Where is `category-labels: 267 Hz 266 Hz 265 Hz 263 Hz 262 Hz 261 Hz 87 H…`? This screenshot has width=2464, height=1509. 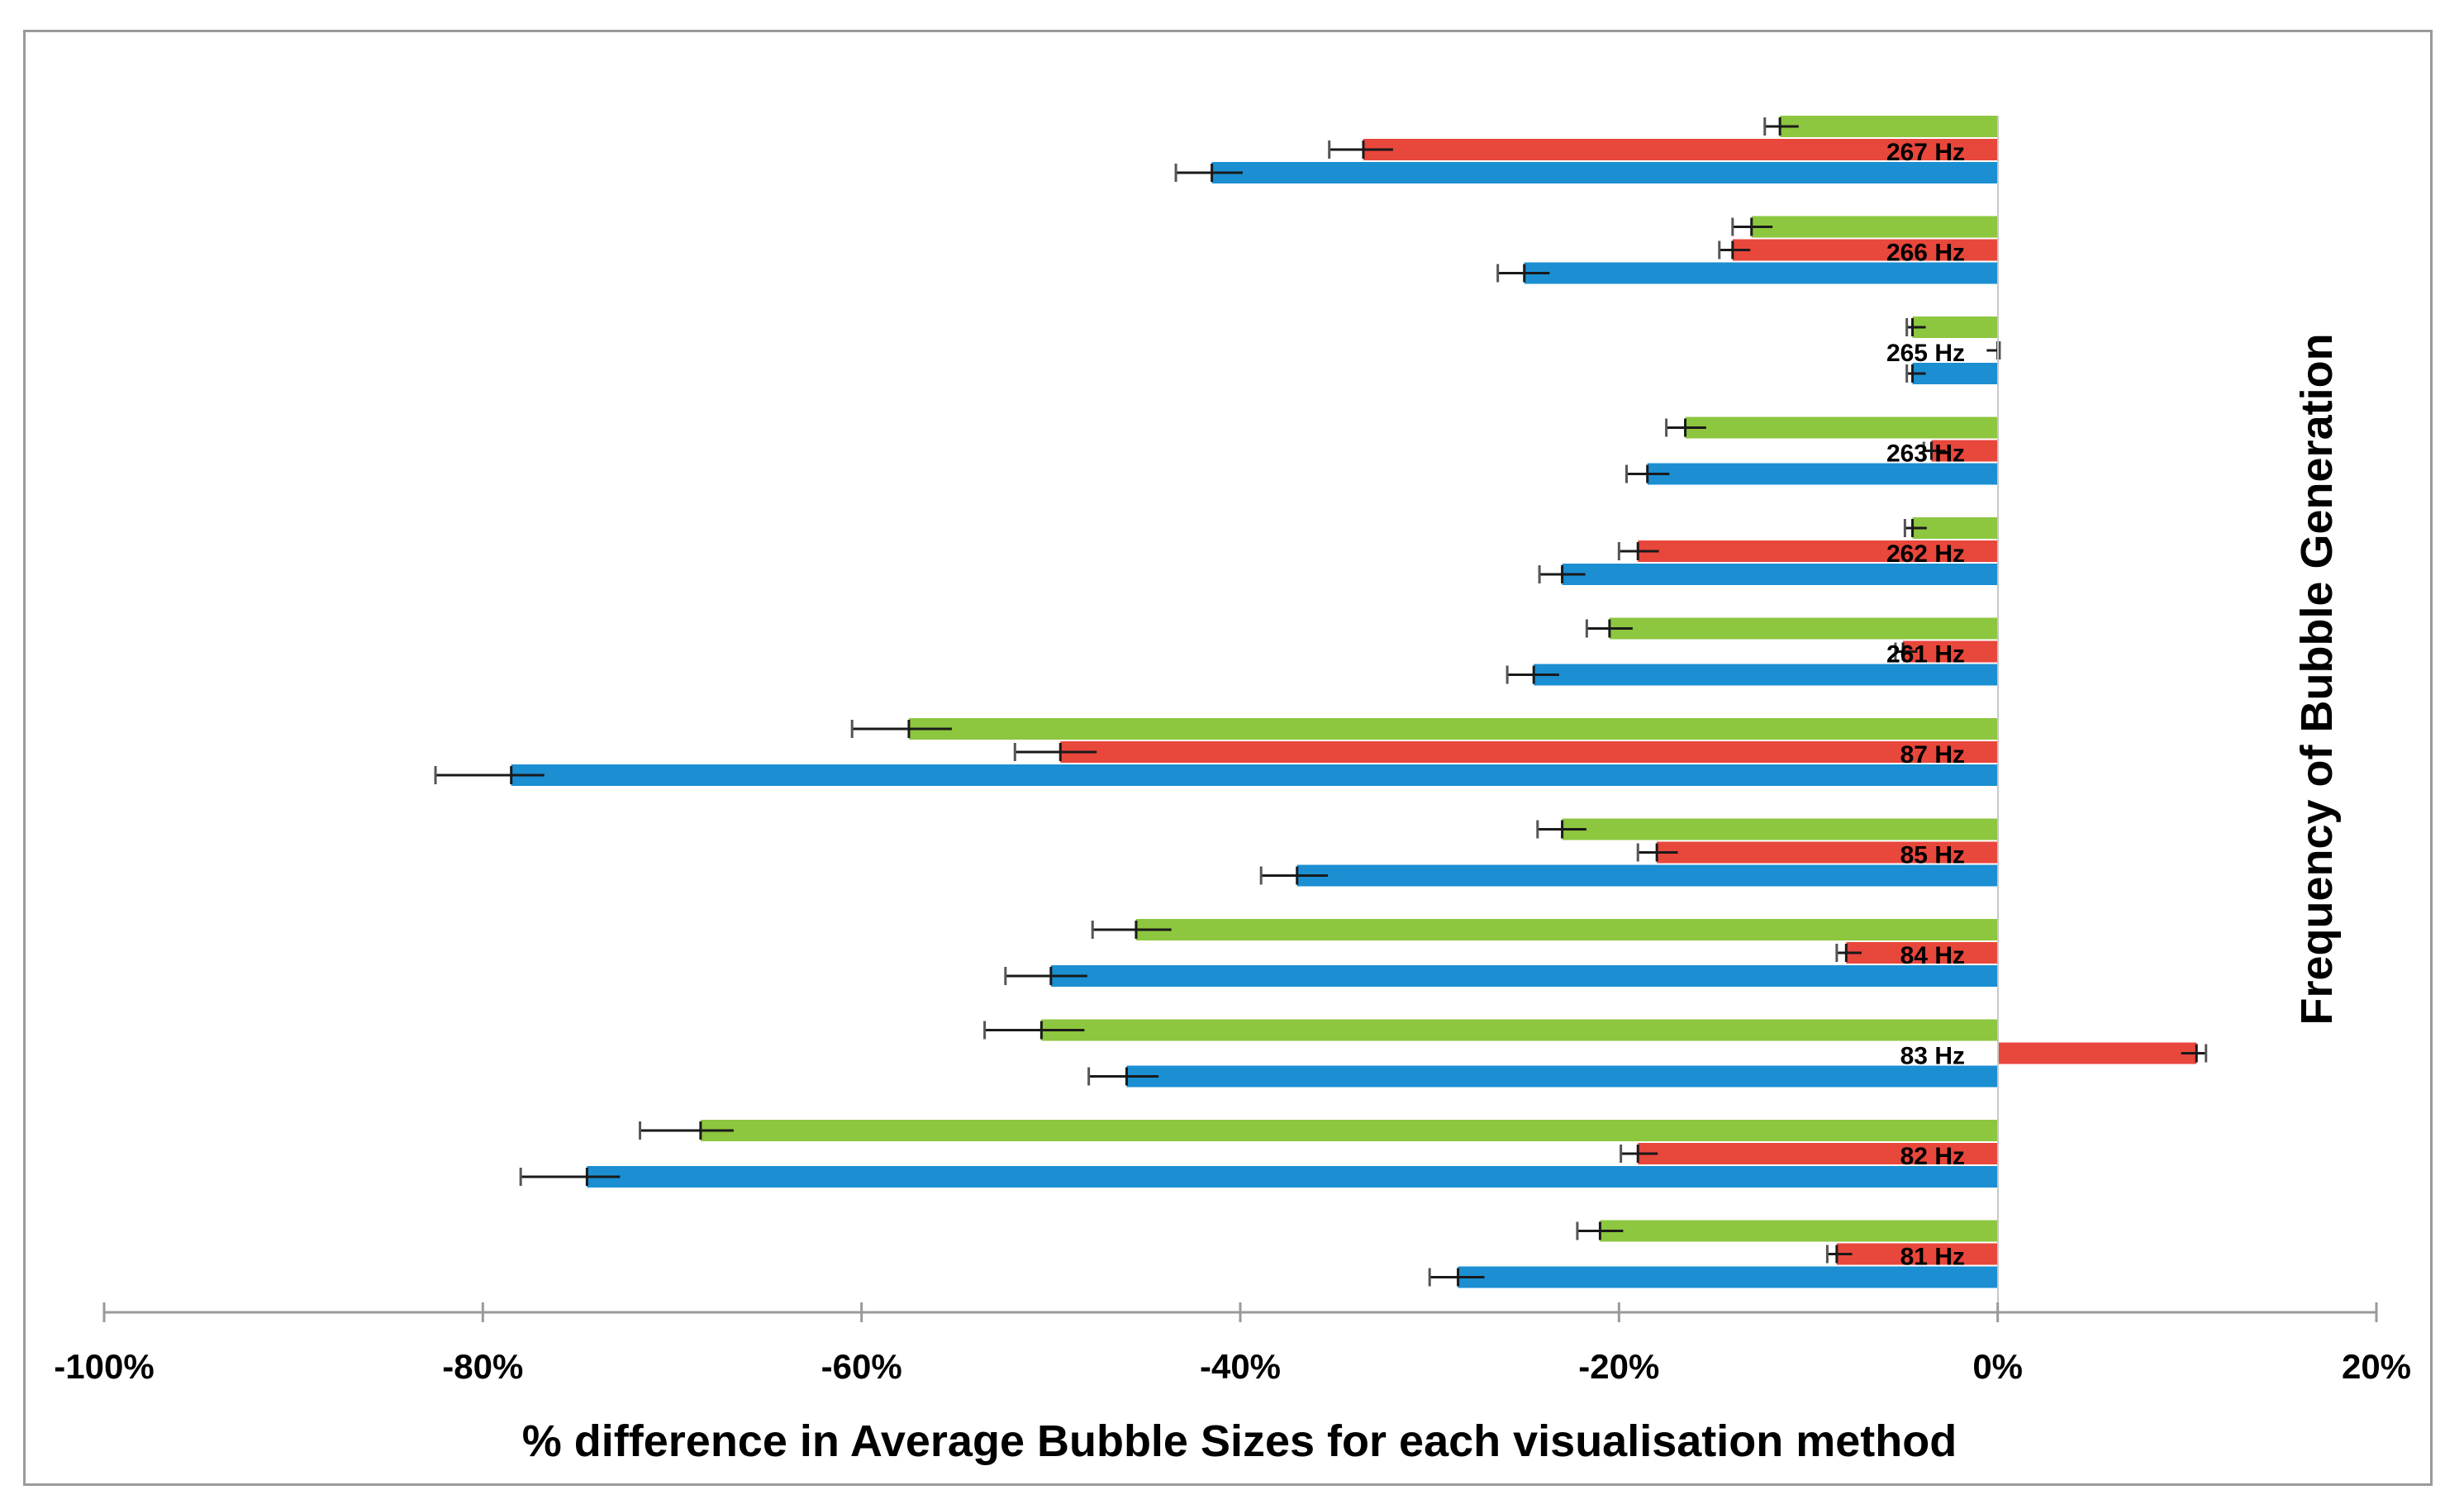 category-labels: 267 Hz 266 Hz 265 Hz 263 Hz 262 Hz 261 Hz 87 H… is located at coordinates (1925, 705).